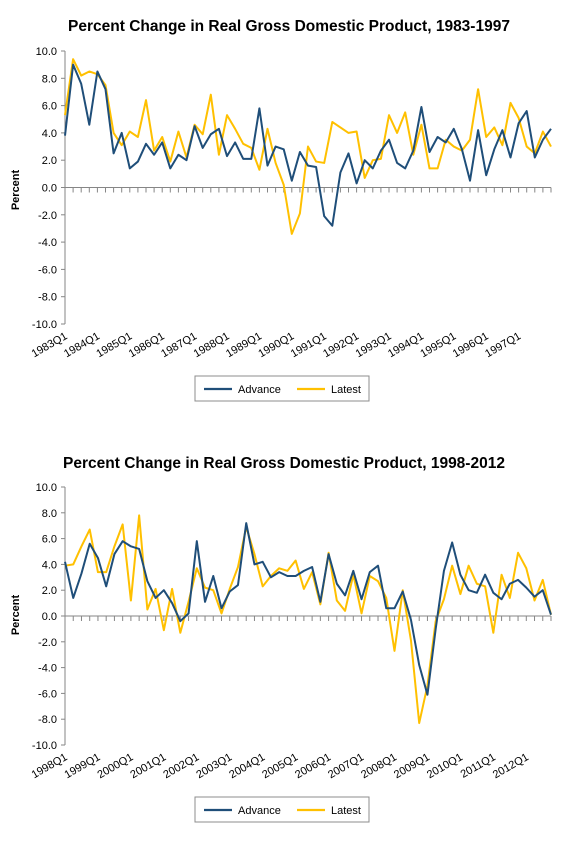 The image size is (579, 856). Describe the element at coordinates (478, 766) in the screenshot. I see `x-tick-label: 2011Q1` at that location.